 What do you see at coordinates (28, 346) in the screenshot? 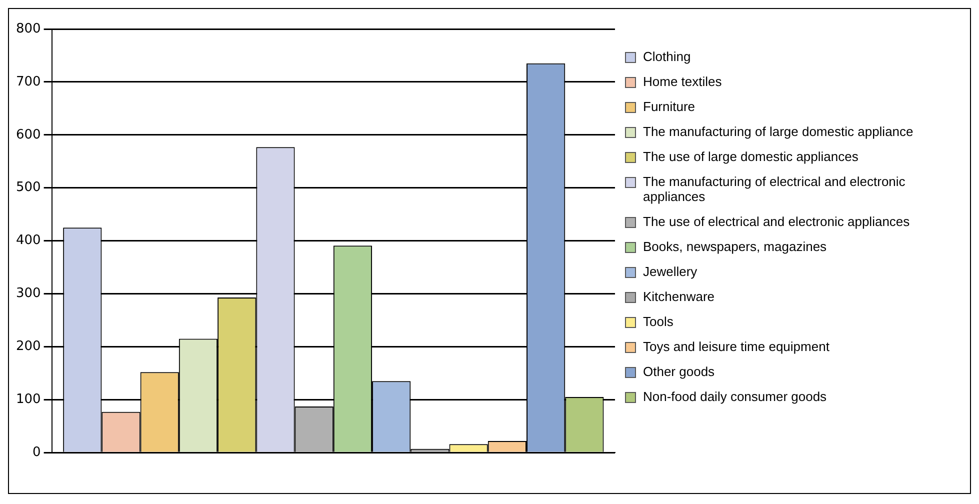
I see `y-tick-label: 200` at bounding box center [28, 346].